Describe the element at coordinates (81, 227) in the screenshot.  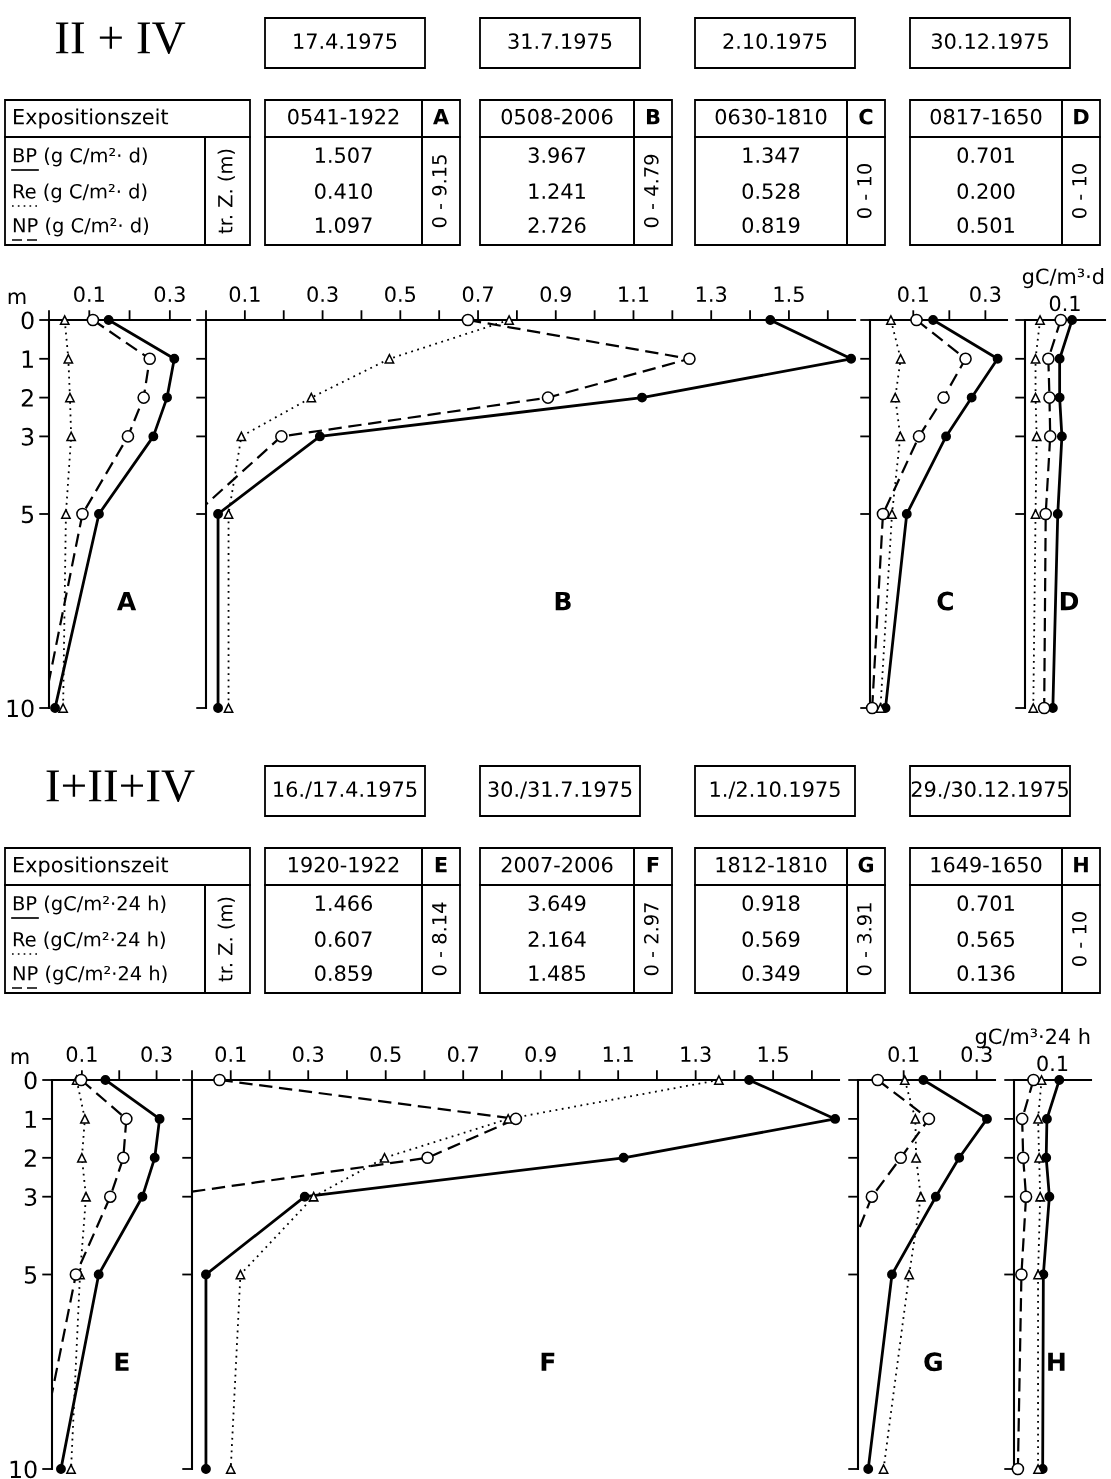
I see `text: NP (g C/m²· d)` at that location.